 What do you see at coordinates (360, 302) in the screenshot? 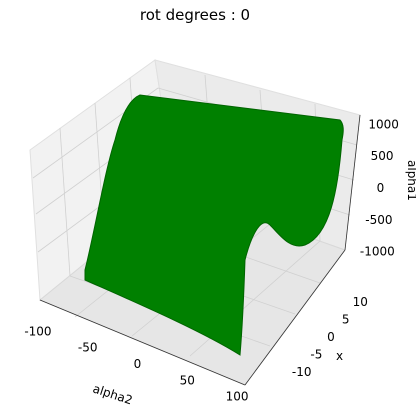
I see `y-tick-label-4: 10` at bounding box center [360, 302].